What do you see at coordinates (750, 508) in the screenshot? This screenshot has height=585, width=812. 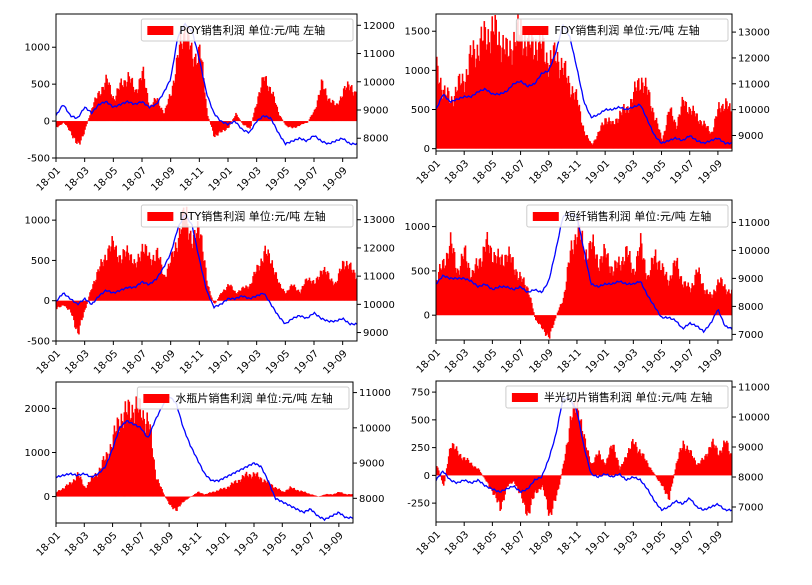 I see `right-y-tick-label: 7000` at bounding box center [750, 508].